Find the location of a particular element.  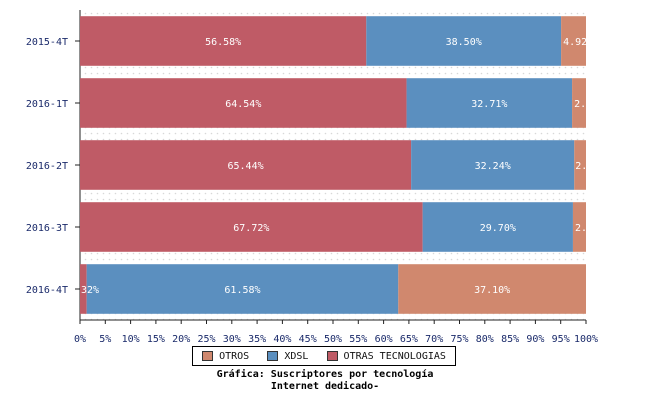

bar-segment-otros-2015-4t is located at coordinates (573, 41).